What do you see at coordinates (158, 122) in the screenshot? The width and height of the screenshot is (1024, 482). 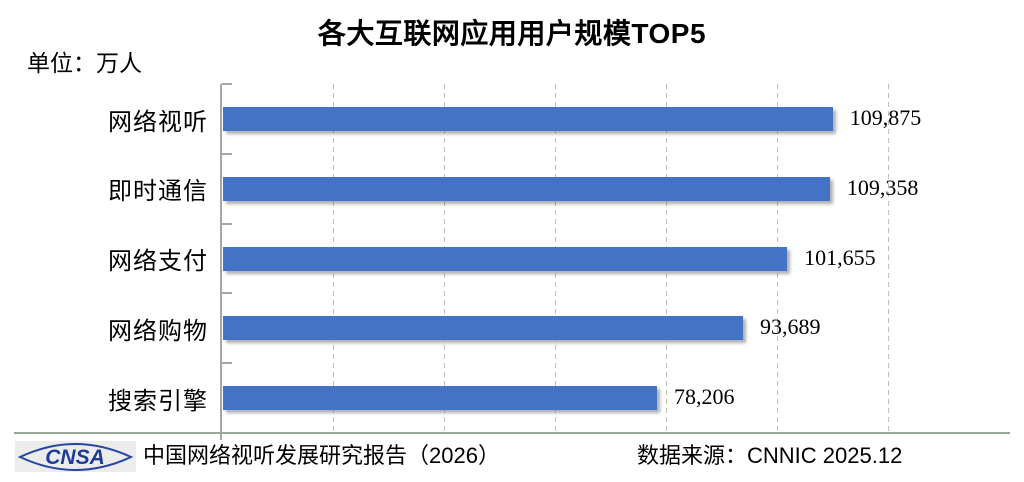 I see `category-label: 网络视听` at bounding box center [158, 122].